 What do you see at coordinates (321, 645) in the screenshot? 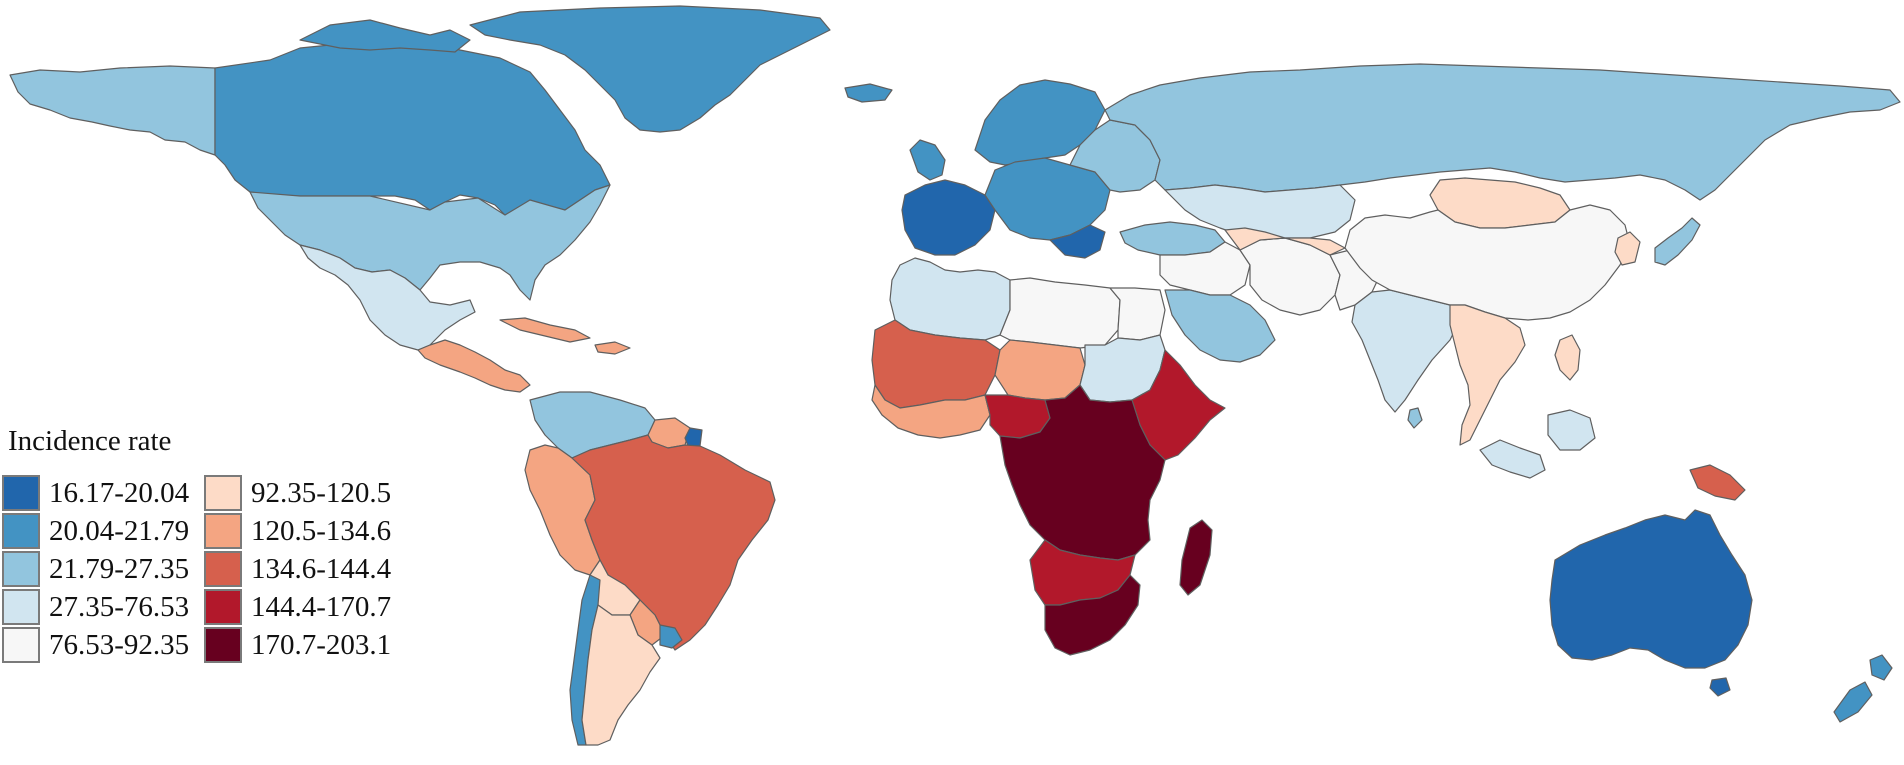
I see `legend-label: 170.7-203.1` at bounding box center [321, 645].